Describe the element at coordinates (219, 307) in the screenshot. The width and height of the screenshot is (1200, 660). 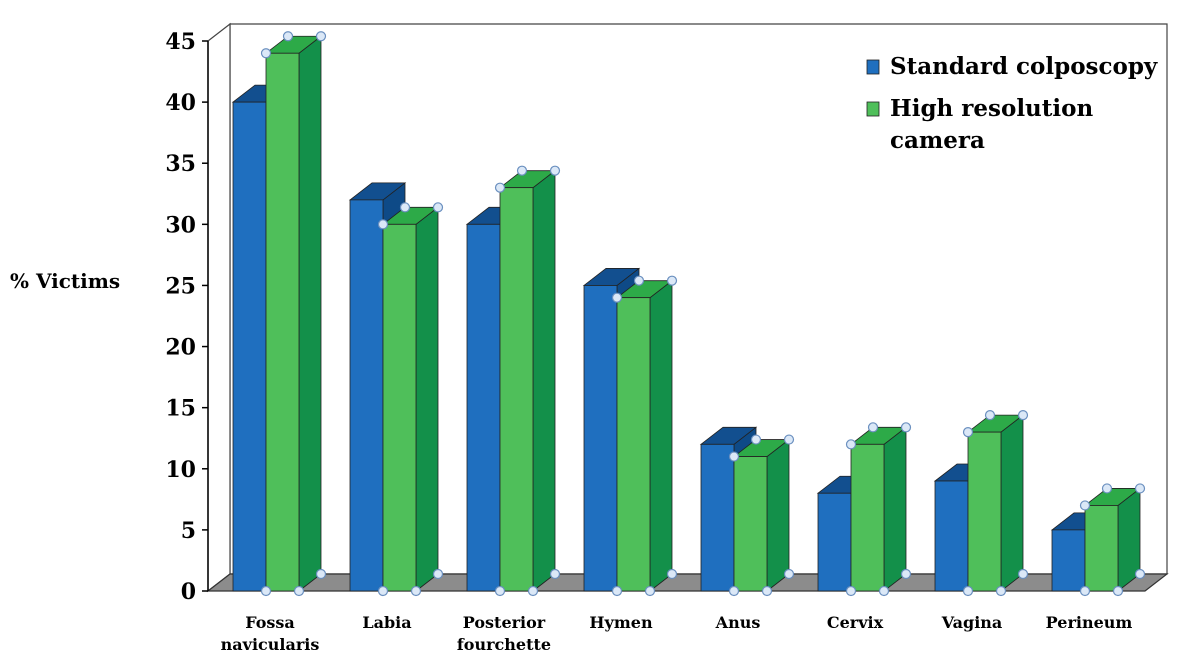
I see `side-wall` at that location.